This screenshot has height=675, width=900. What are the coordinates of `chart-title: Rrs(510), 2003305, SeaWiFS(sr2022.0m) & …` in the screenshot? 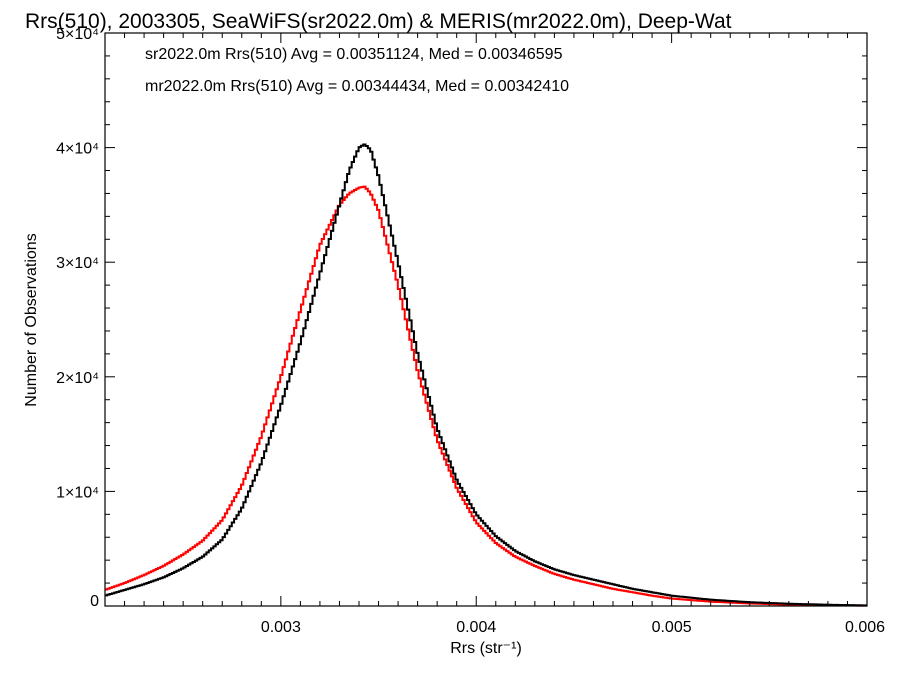 It's located at (378, 21).